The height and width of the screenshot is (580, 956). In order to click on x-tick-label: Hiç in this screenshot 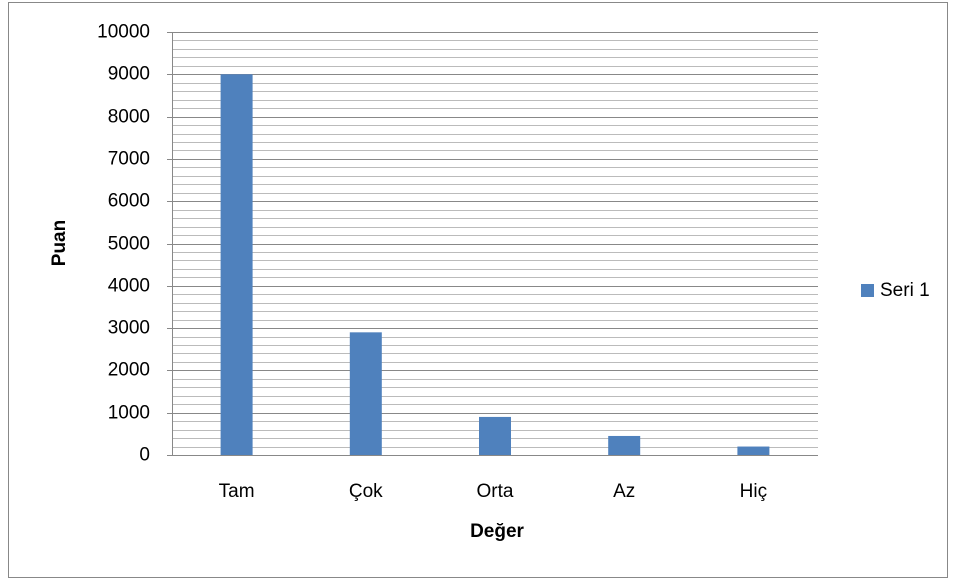, I will do `click(753, 491)`.